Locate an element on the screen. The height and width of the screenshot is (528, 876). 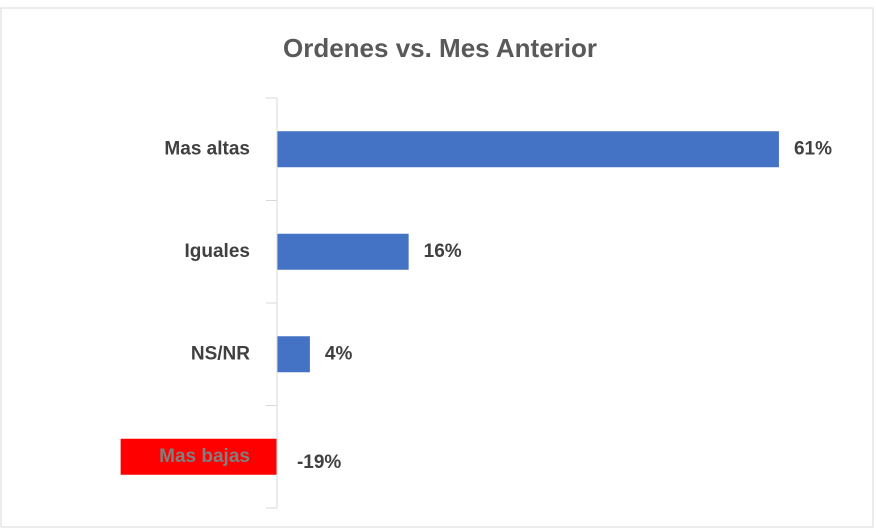
category-label: NS/NR is located at coordinates (220, 353).